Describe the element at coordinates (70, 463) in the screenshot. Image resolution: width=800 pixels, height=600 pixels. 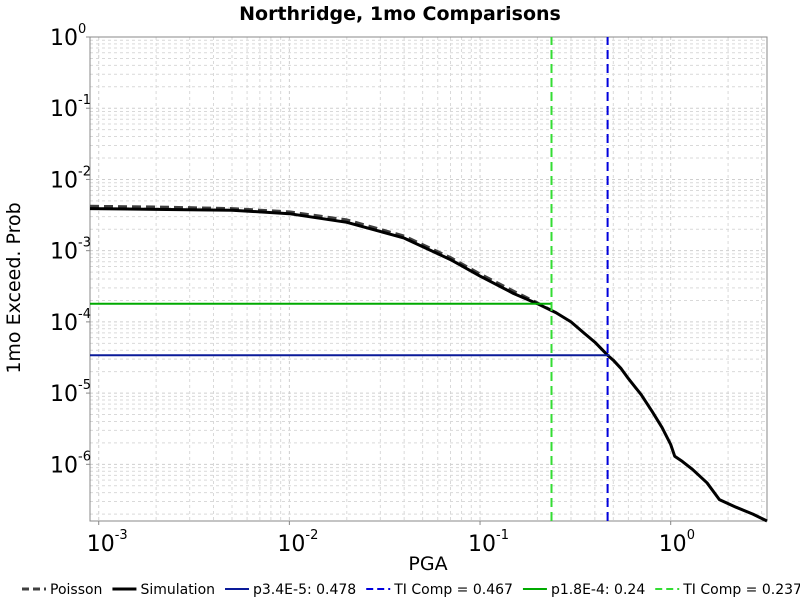
I see `y-tick-label: 10⁻⁶` at that location.